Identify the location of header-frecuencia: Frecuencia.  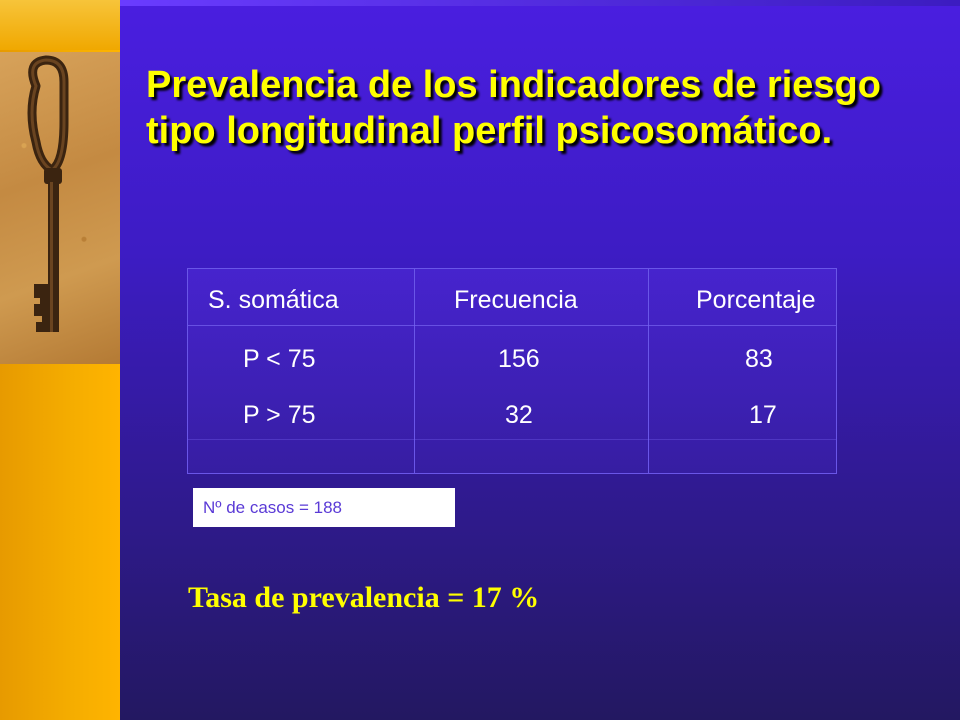
(516, 300).